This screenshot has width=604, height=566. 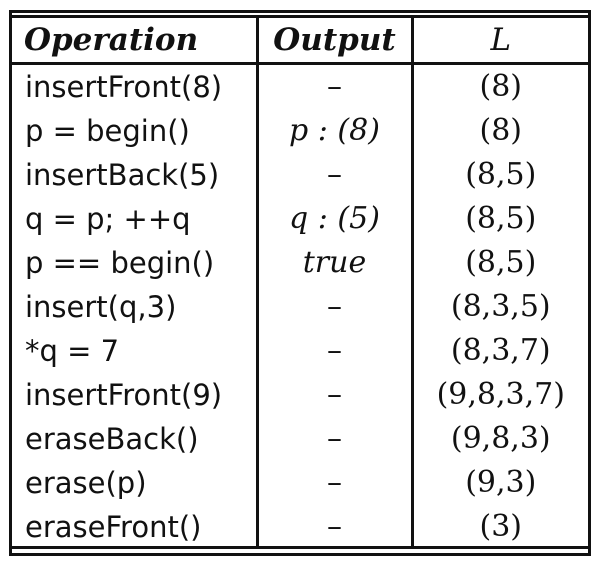 What do you see at coordinates (135, 263) in the screenshot?
I see `operation-cell: p == begin()` at bounding box center [135, 263].